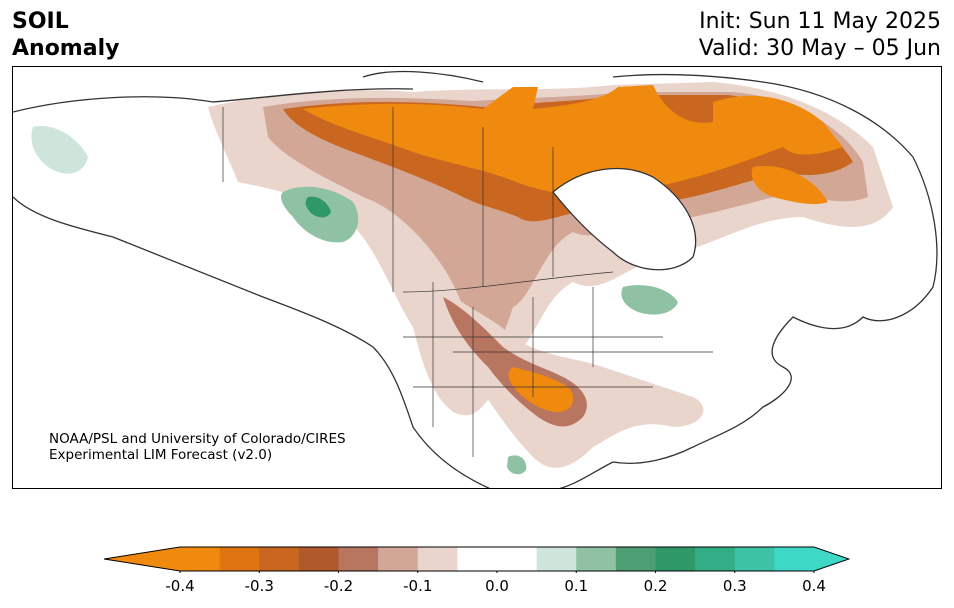  Describe the element at coordinates (541, 389) in the screenshot. I see `anomaly-region-plains-strong` at that location.